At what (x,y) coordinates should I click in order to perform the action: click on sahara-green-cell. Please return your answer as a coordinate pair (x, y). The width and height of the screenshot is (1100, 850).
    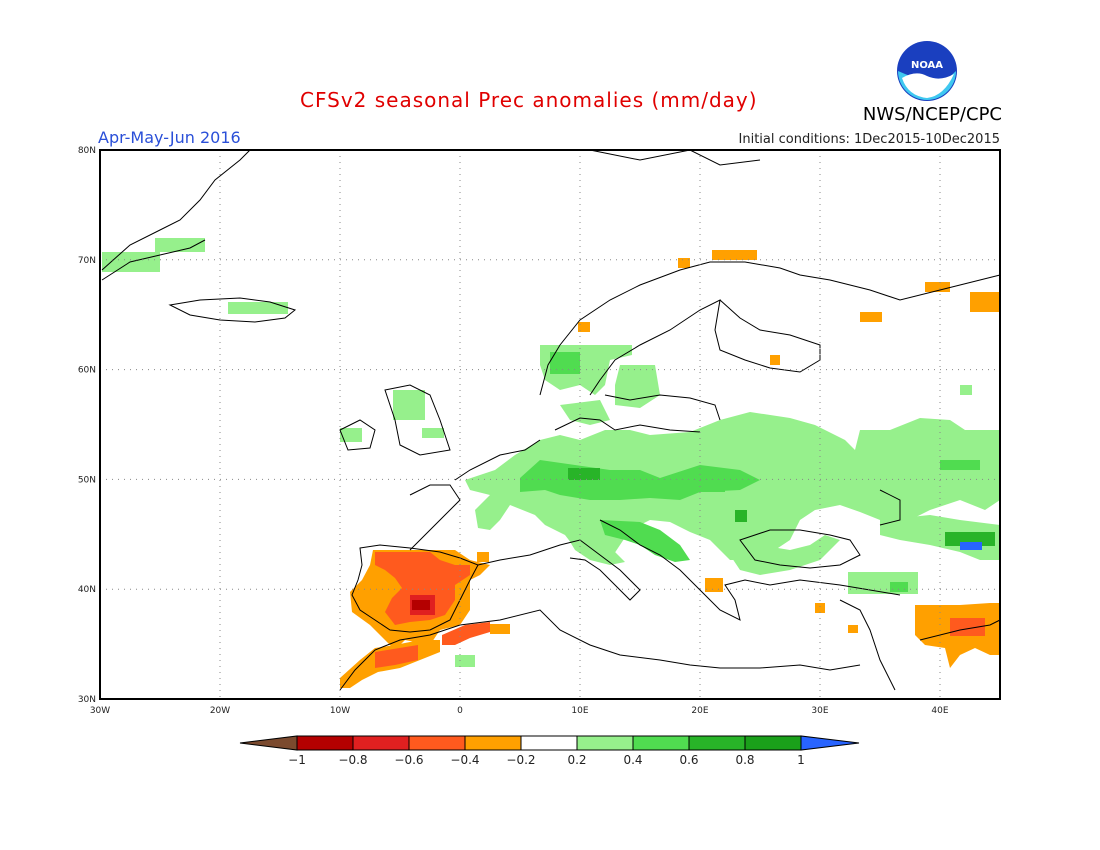
    Looking at the image, I should click on (465, 661).